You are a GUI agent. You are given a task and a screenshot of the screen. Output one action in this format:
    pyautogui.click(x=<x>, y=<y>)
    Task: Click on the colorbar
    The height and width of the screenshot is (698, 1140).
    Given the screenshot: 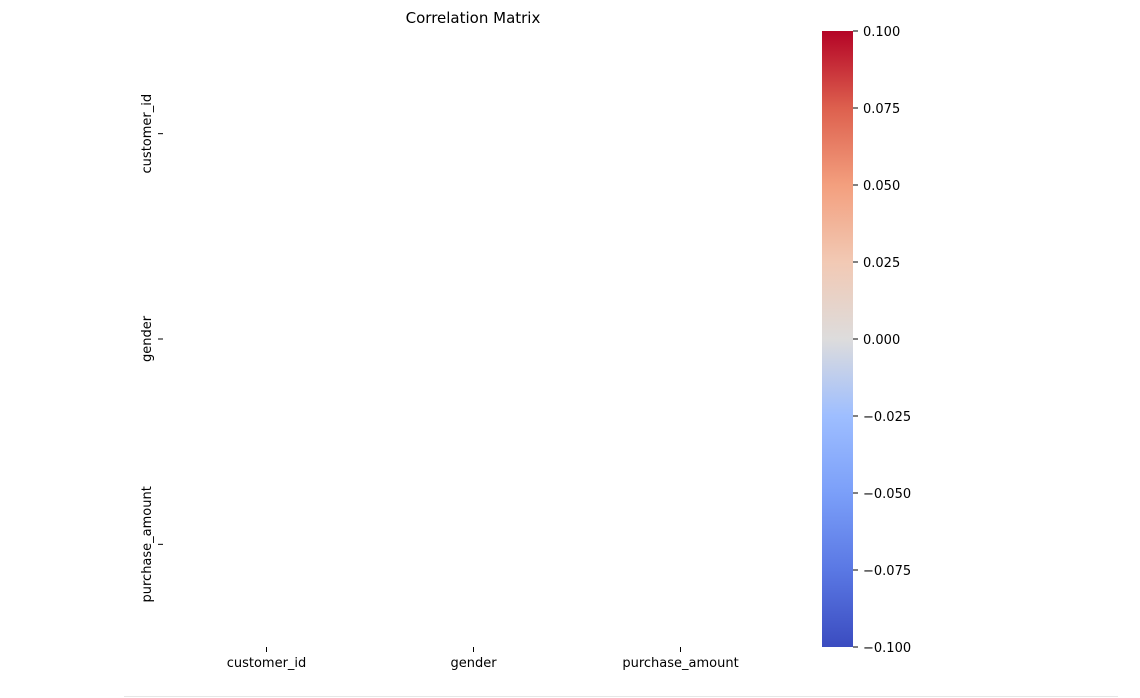 What is the action you would take?
    pyautogui.click(x=837, y=339)
    